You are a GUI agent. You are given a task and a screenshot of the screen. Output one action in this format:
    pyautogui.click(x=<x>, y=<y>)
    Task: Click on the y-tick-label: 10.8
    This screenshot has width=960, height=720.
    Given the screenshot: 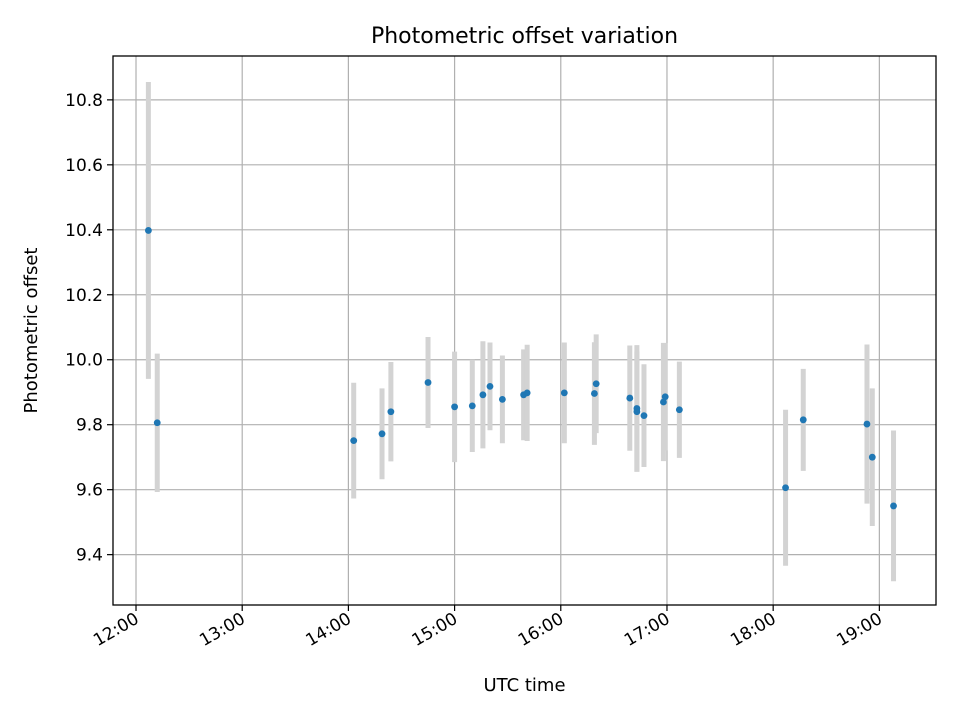 What is the action you would take?
    pyautogui.click(x=84, y=101)
    